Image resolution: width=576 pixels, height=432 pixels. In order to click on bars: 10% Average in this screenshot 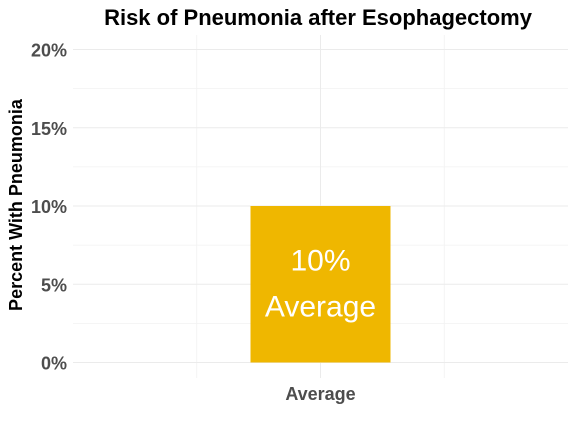, I will do `click(321, 284)`.